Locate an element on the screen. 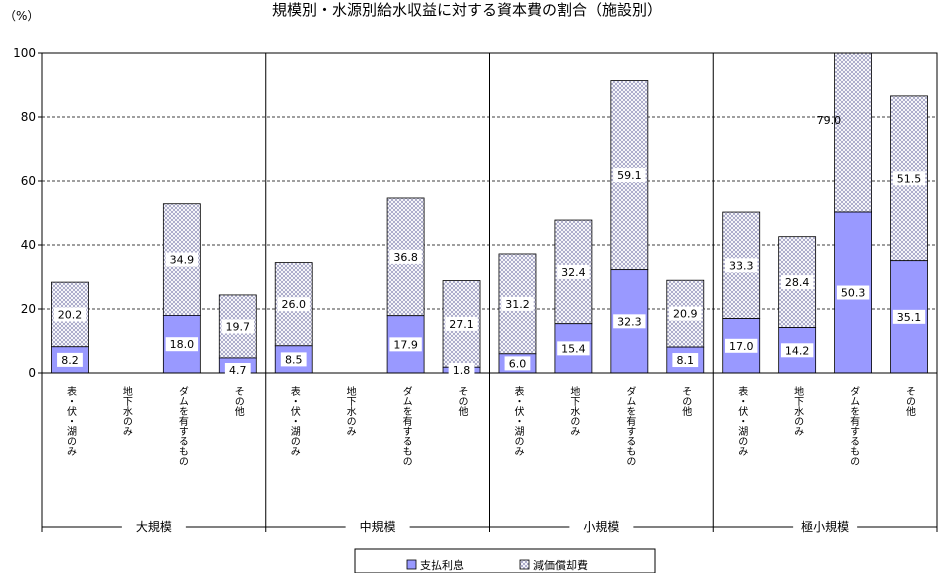 This screenshot has height=573, width=940. data-label-interest: 35.1 is located at coordinates (909, 317).